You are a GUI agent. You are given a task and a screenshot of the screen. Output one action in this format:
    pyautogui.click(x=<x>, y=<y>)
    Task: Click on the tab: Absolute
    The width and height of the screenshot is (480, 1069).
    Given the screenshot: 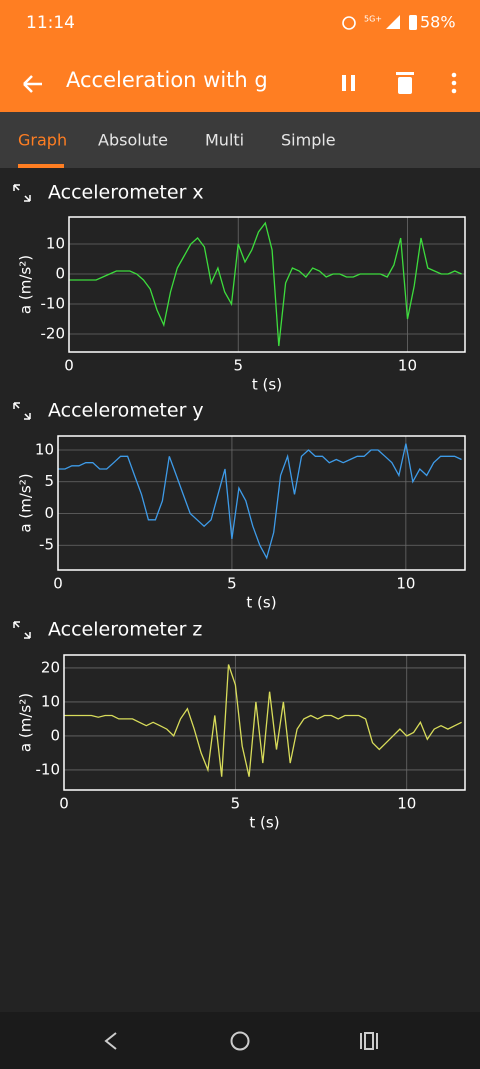 What is the action you would take?
    pyautogui.click(x=133, y=140)
    